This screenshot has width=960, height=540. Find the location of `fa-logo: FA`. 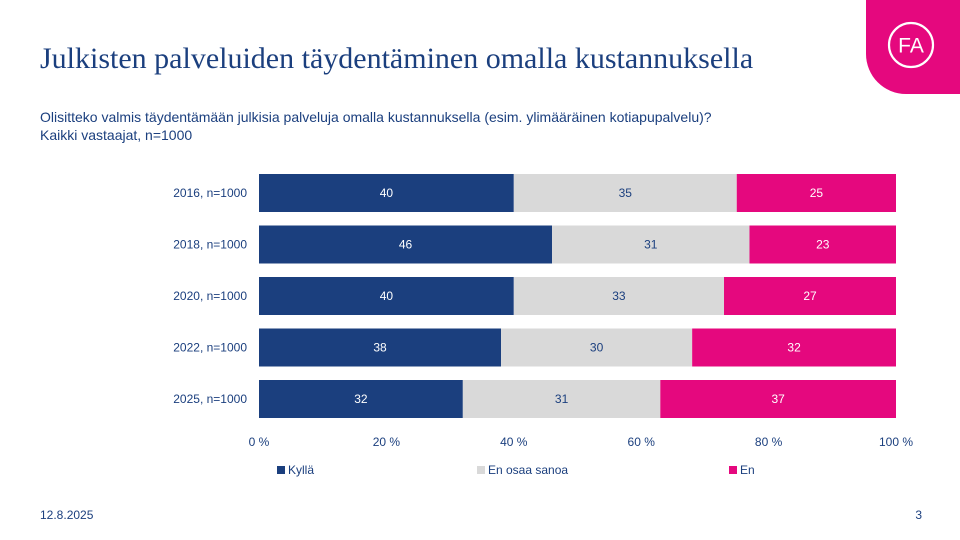

fa-logo: FA is located at coordinates (911, 45).